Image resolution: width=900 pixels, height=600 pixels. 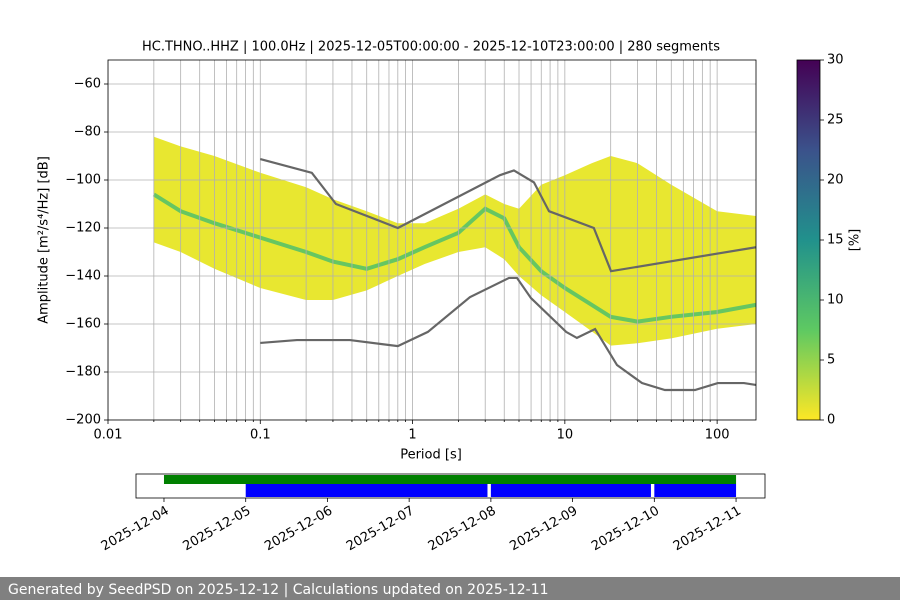 What do you see at coordinates (831, 360) in the screenshot?
I see `colorbar-tick-label: 5` at bounding box center [831, 360].